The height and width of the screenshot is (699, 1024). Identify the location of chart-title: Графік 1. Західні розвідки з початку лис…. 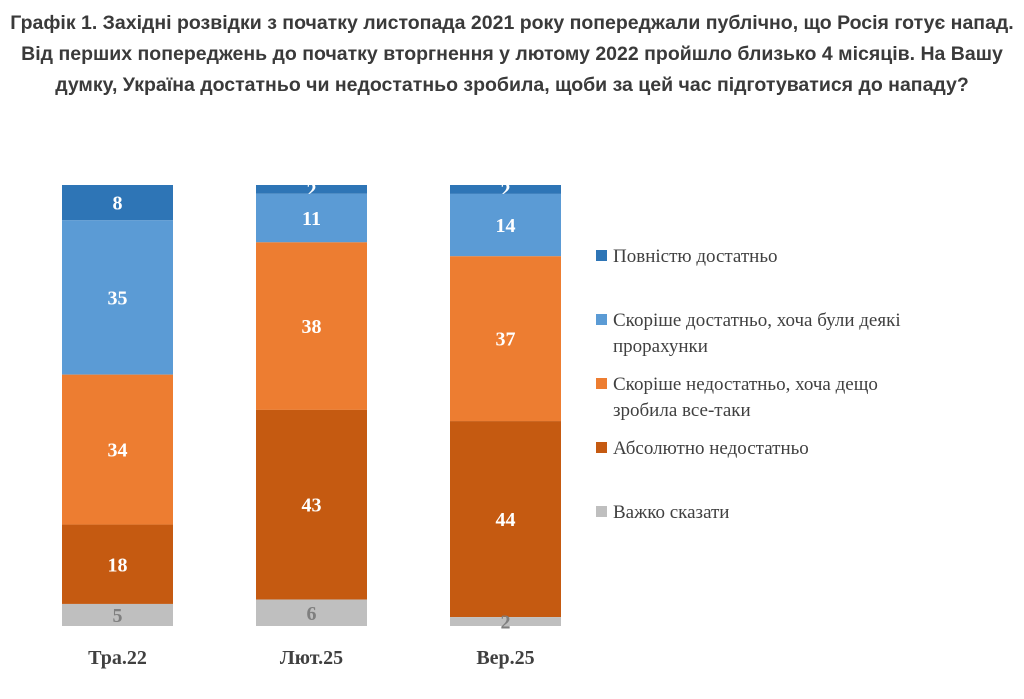
(512, 54).